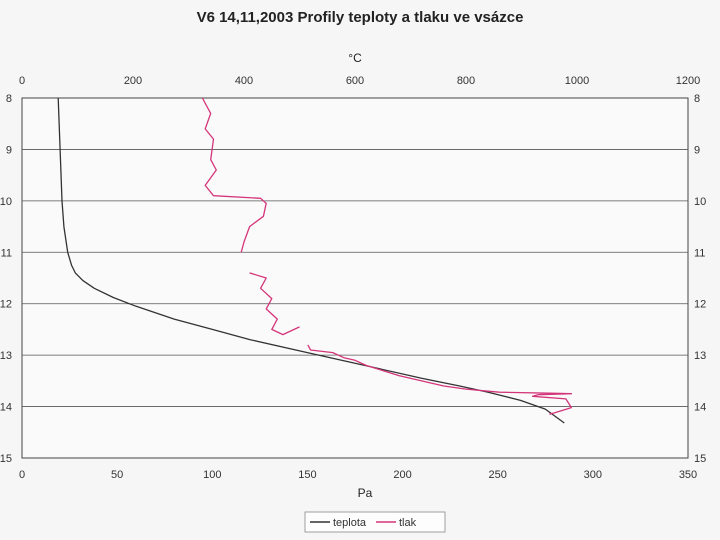 The image size is (720, 540). Describe the element at coordinates (355, 81) in the screenshot. I see `top-tick-3: 600` at that location.